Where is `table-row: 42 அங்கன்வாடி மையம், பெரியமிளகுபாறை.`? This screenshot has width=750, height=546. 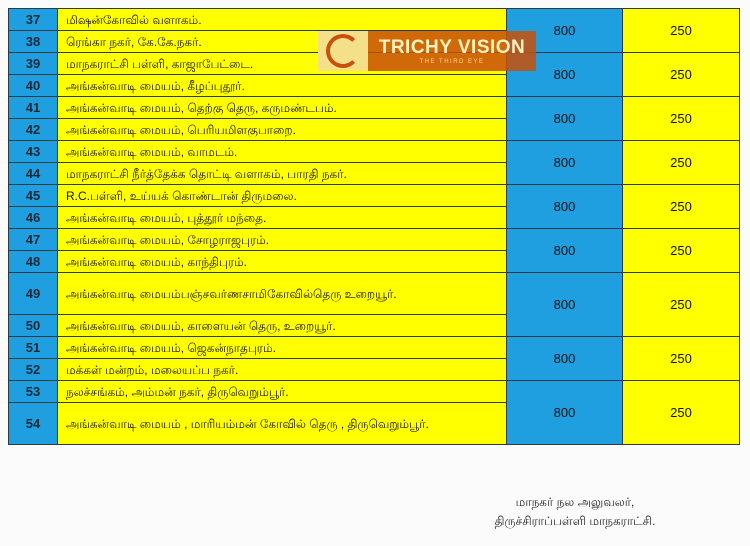 table-row: 42 அங்கன்வாடி மையம், பெரியமிளகுபாறை. is located at coordinates (374, 129).